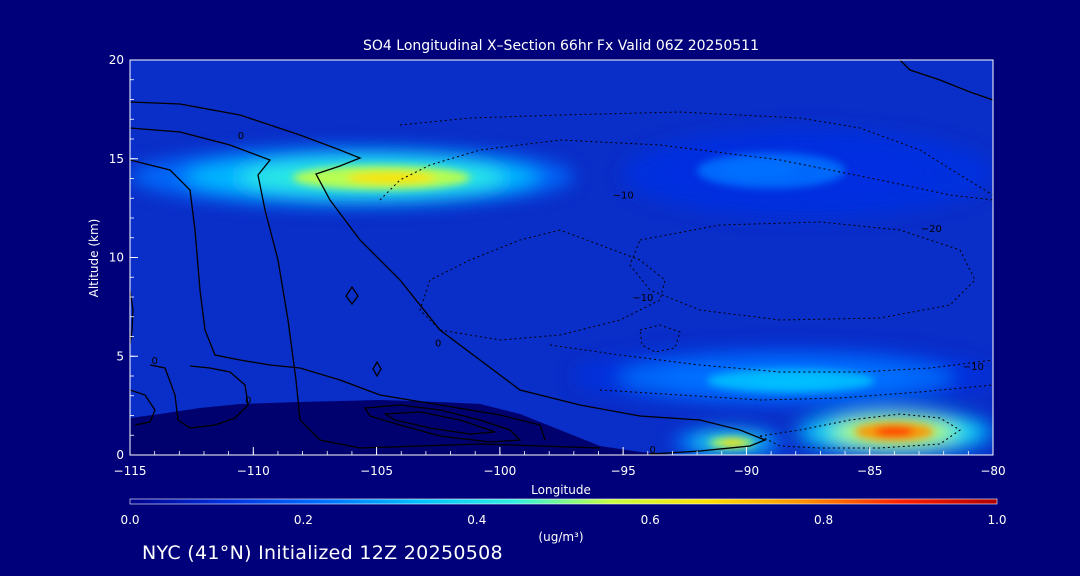 This screenshot has width=1080, height=576. What do you see at coordinates (322, 553) in the screenshot?
I see `footer-initialized-text: NYC (41°N) Initialized 12Z 20250508` at bounding box center [322, 553].